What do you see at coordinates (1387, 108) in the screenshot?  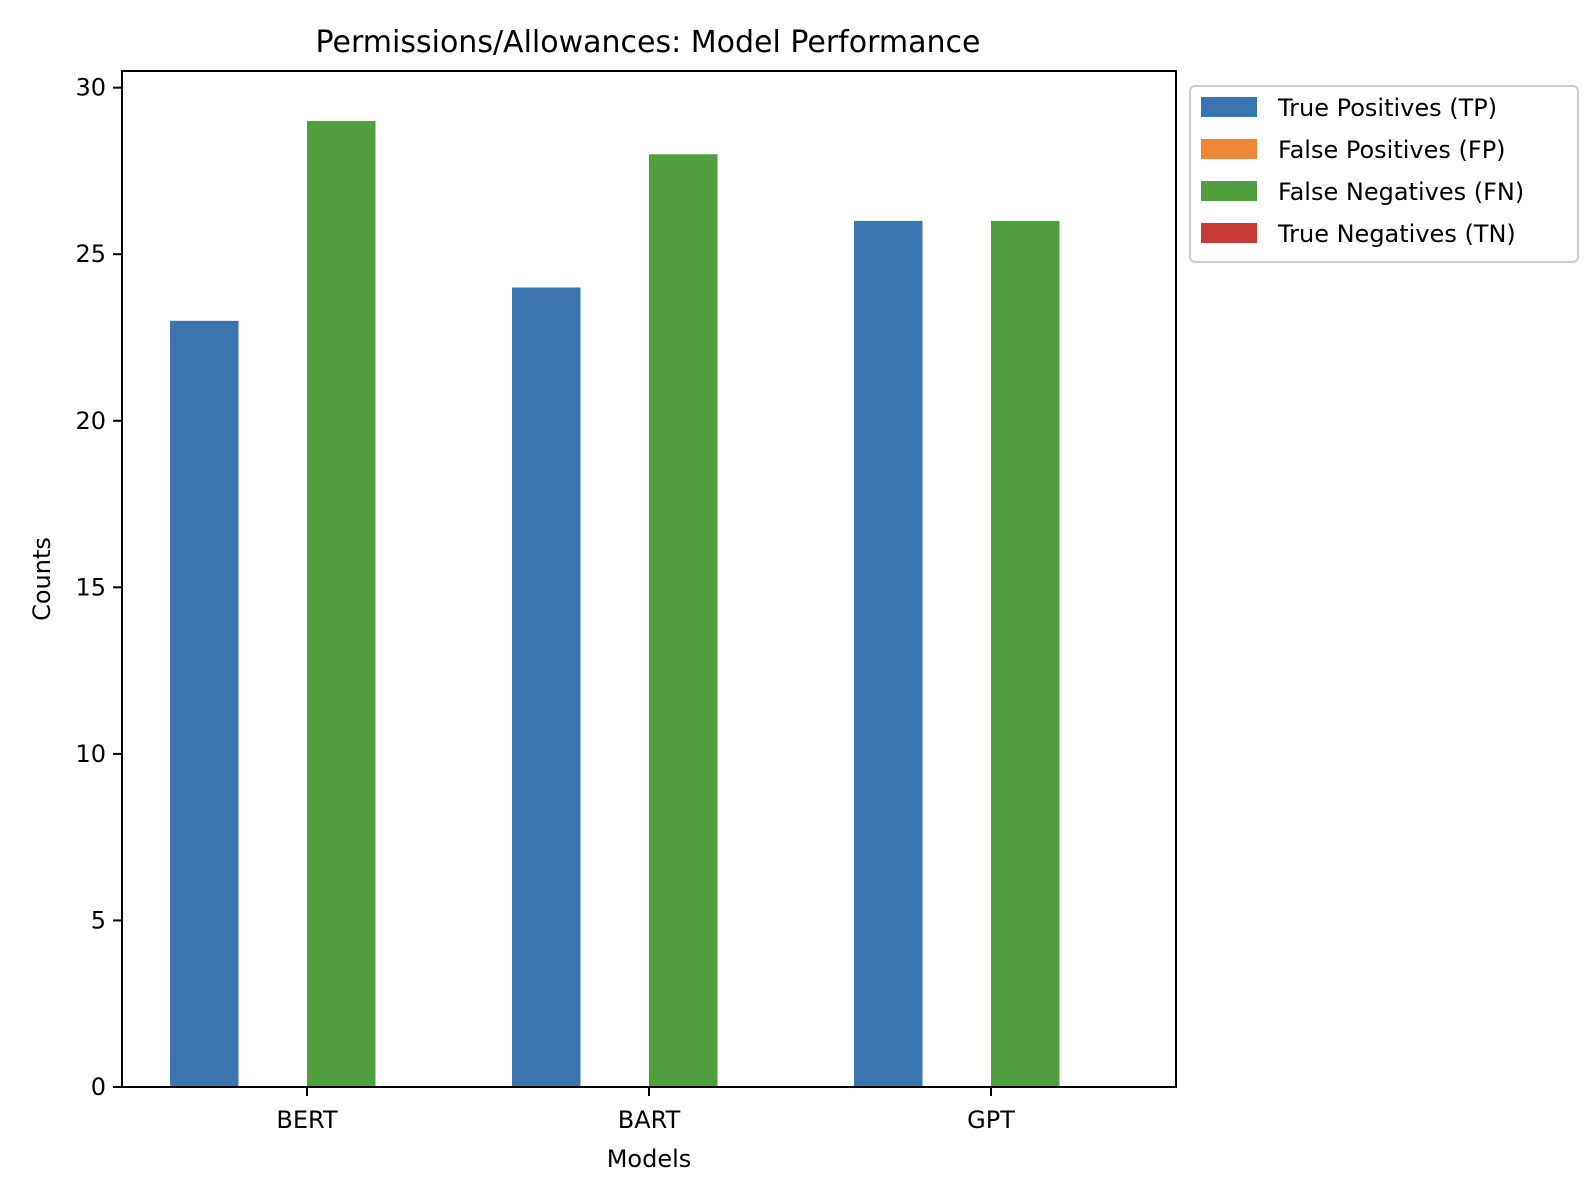 I see `legend-label: True Positives (TP)` at bounding box center [1387, 108].